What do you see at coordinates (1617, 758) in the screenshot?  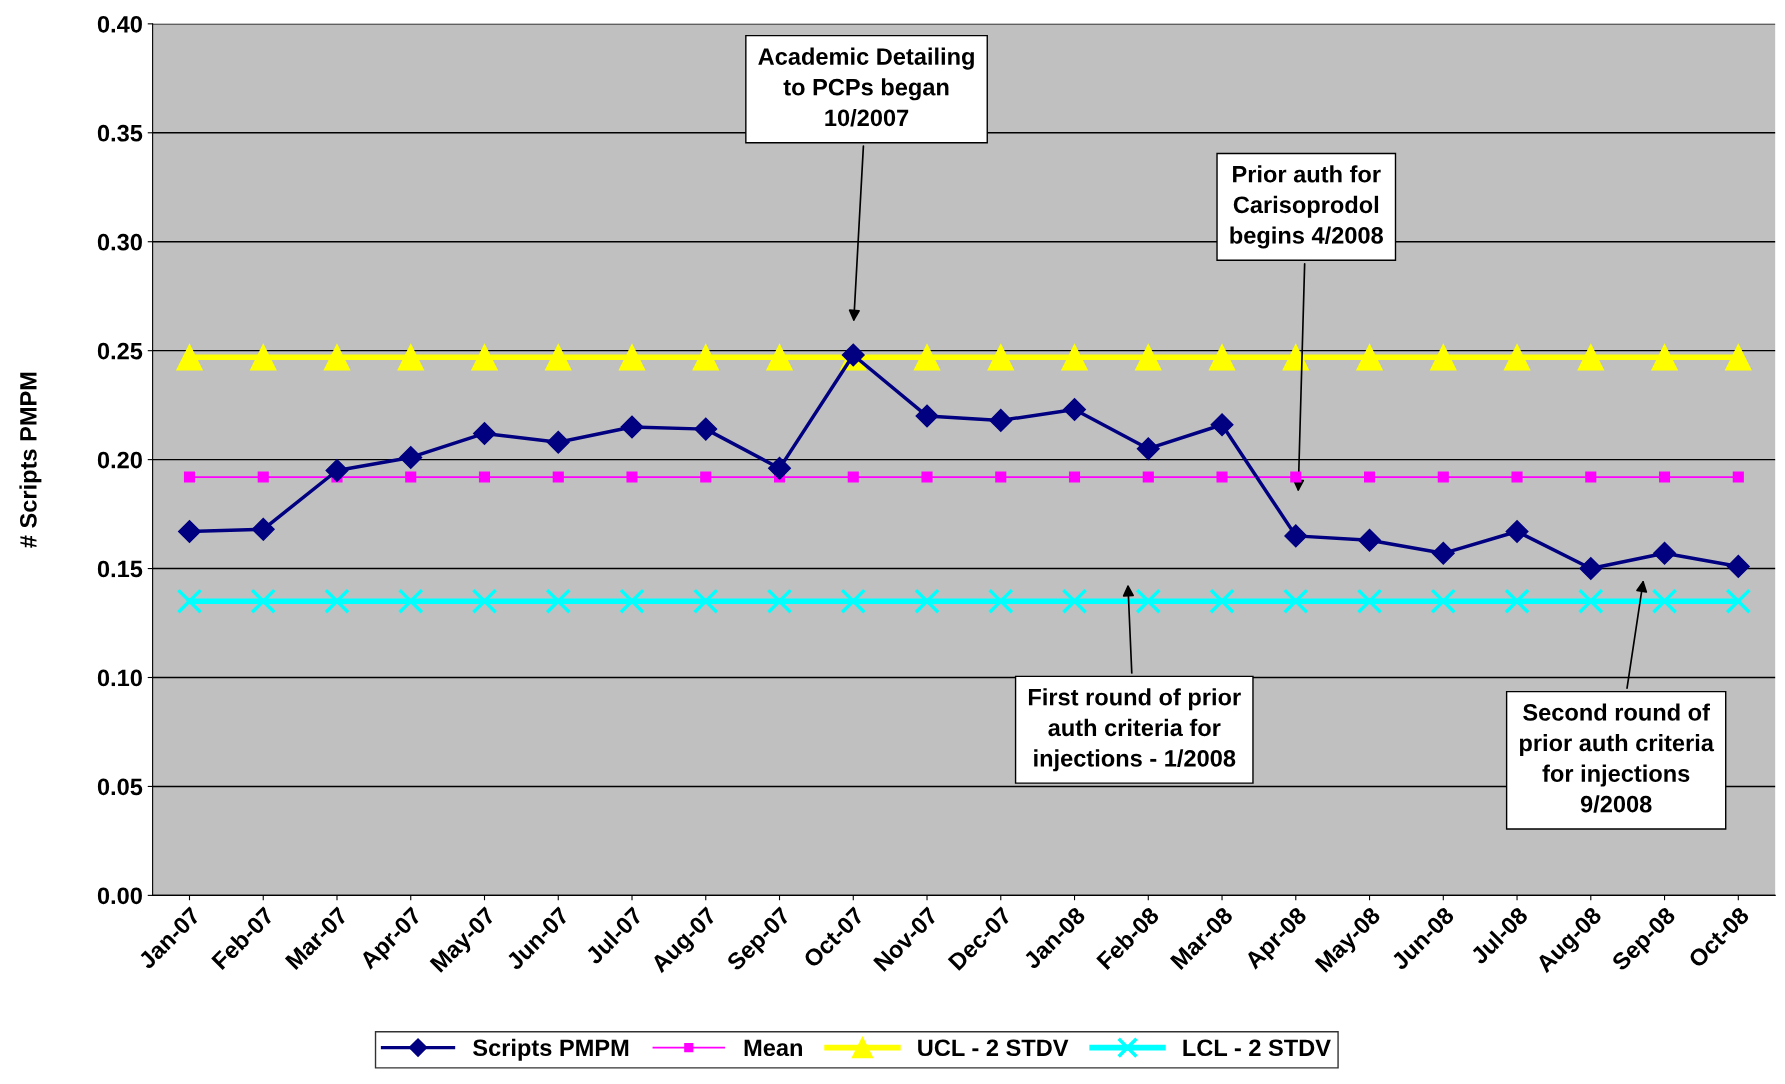 I see `annotation: Second round of prior auth criteria for injections 9/2008` at bounding box center [1617, 758].